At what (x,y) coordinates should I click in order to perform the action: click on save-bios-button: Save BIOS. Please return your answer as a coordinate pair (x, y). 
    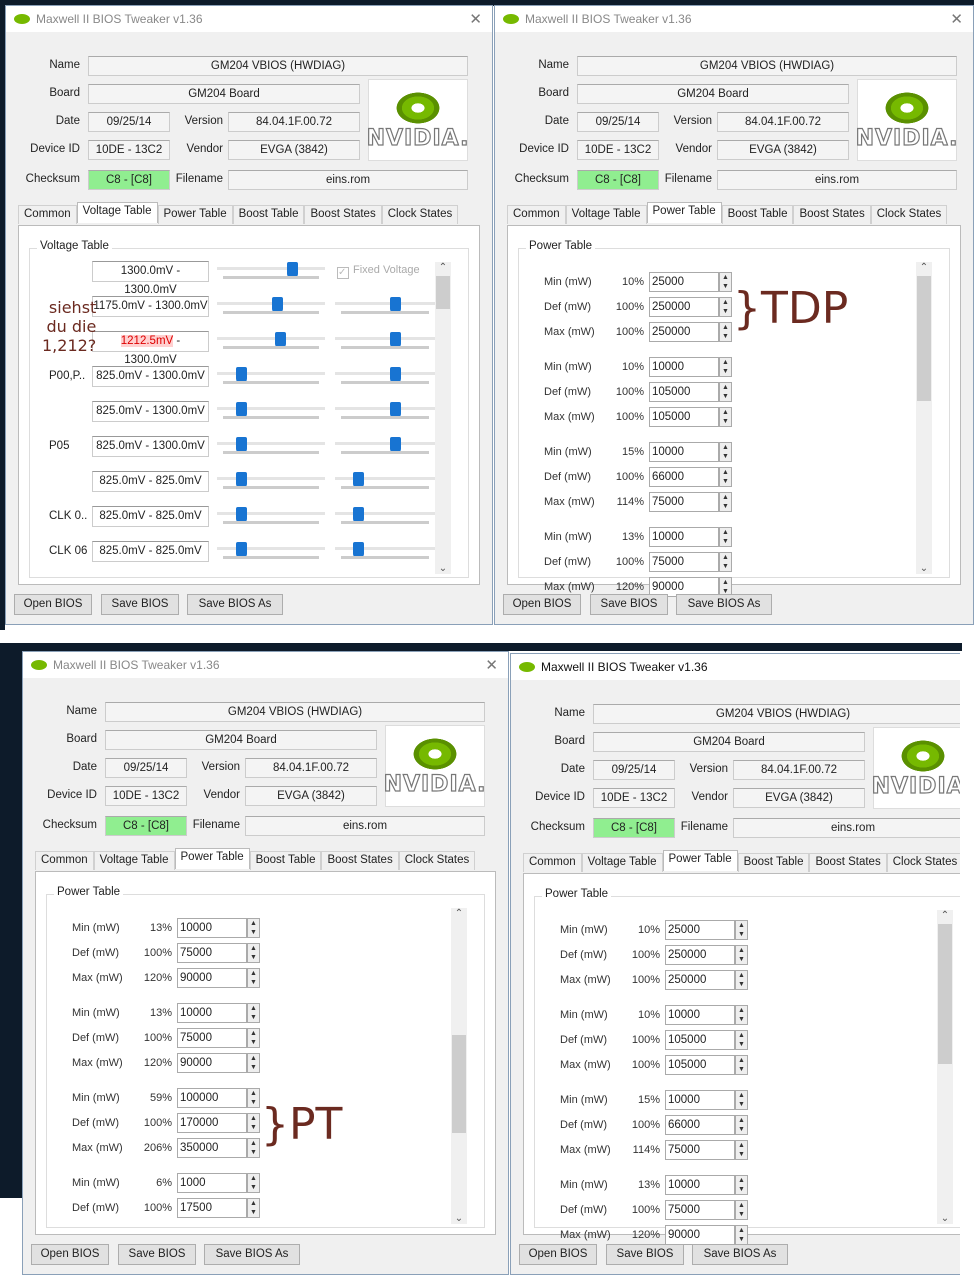
    Looking at the image, I should click on (140, 604).